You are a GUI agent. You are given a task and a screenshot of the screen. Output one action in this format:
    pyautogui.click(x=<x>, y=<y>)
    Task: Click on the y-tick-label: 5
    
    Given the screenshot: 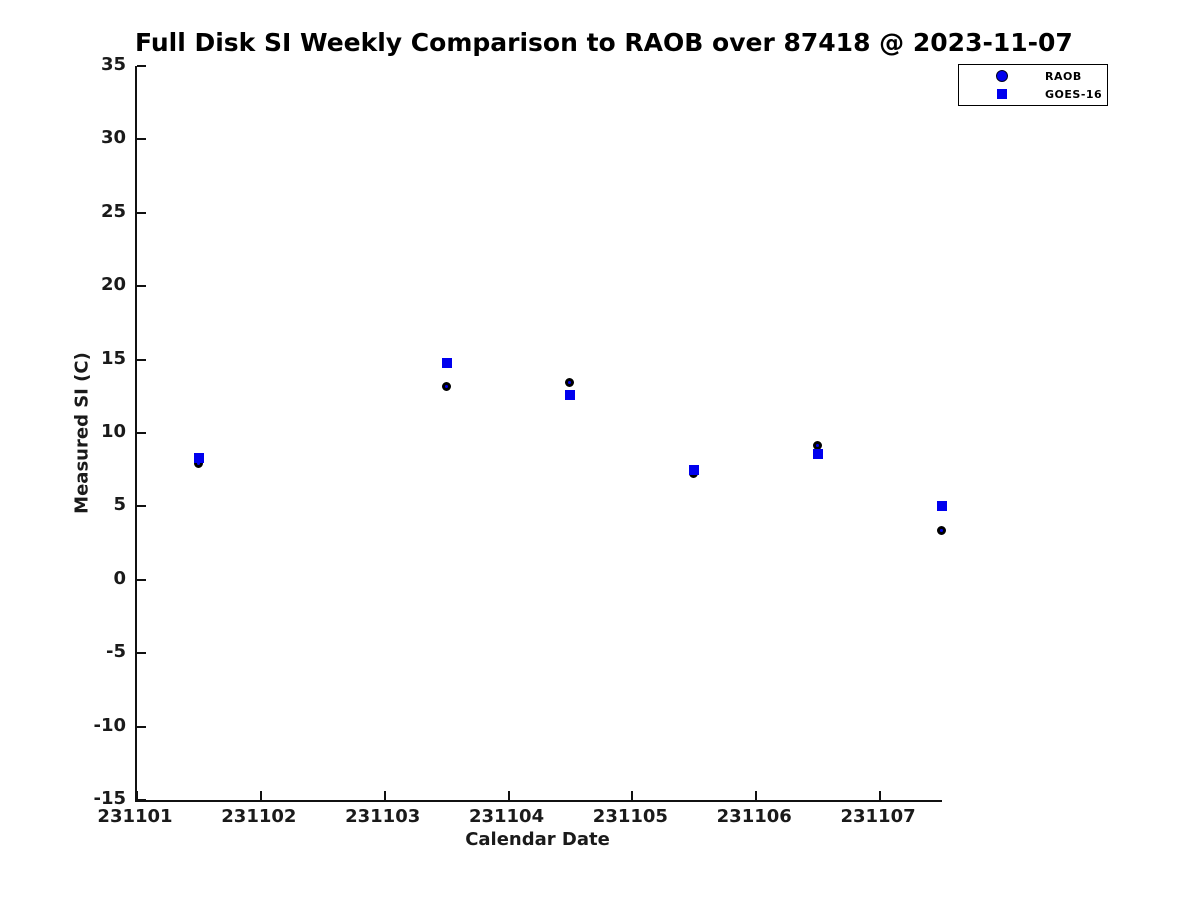 What is the action you would take?
    pyautogui.click(x=119, y=505)
    